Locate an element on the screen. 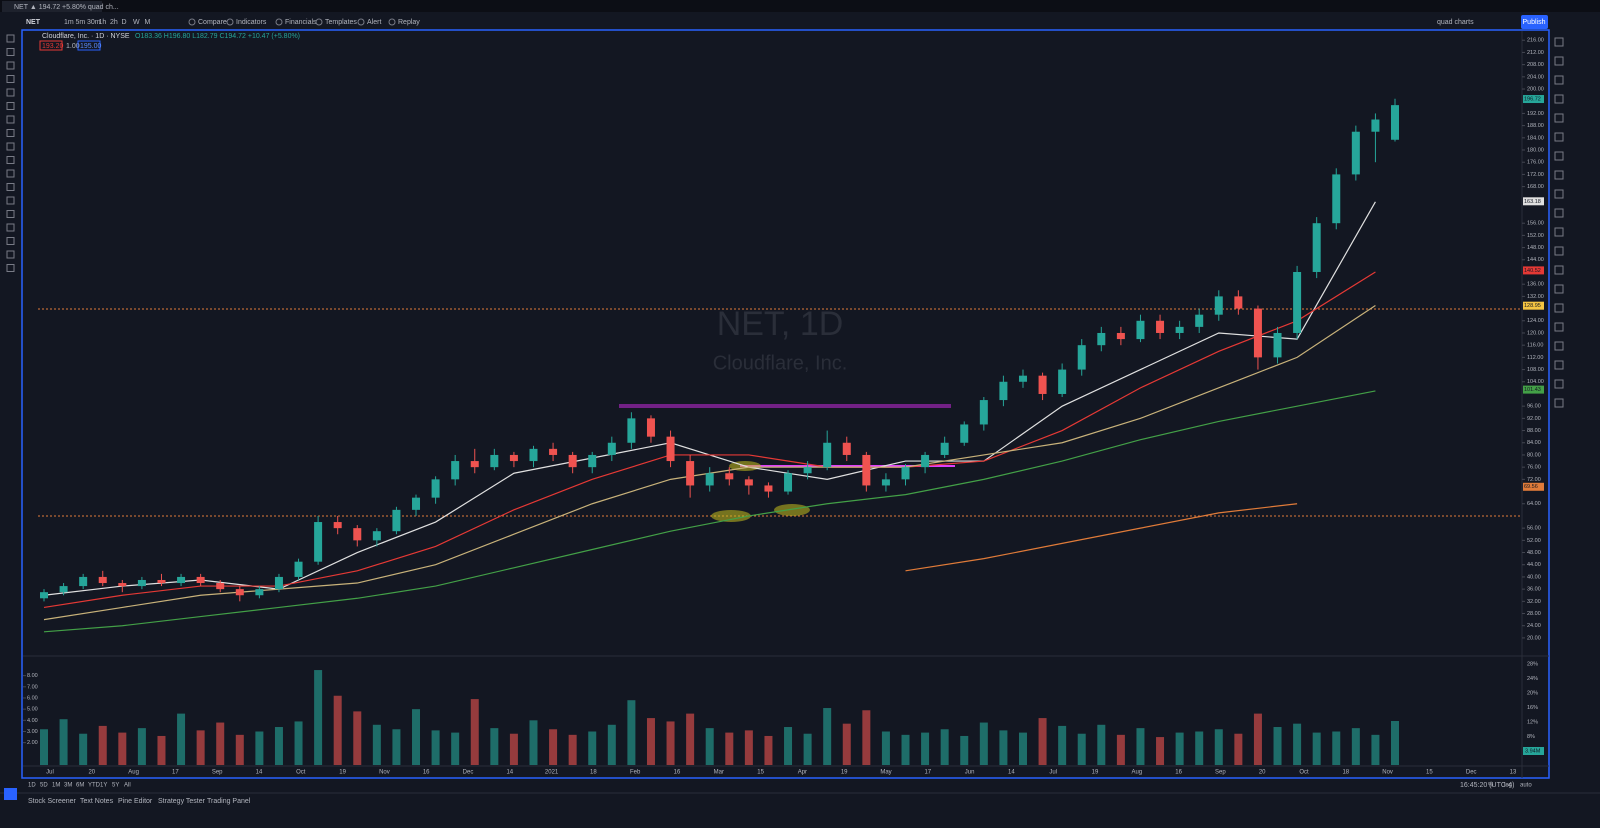 The height and width of the screenshot is (828, 1600). interval: W is located at coordinates (136, 22).